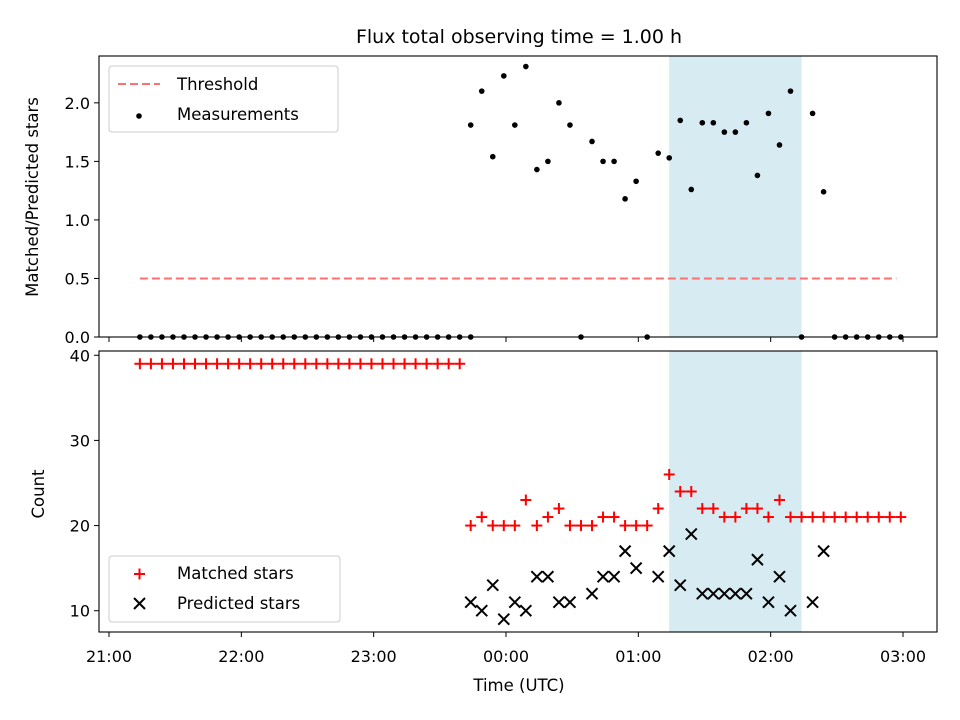 This screenshot has width=960, height=720. I want to click on x-tick-label: 02:00, so click(771, 656).